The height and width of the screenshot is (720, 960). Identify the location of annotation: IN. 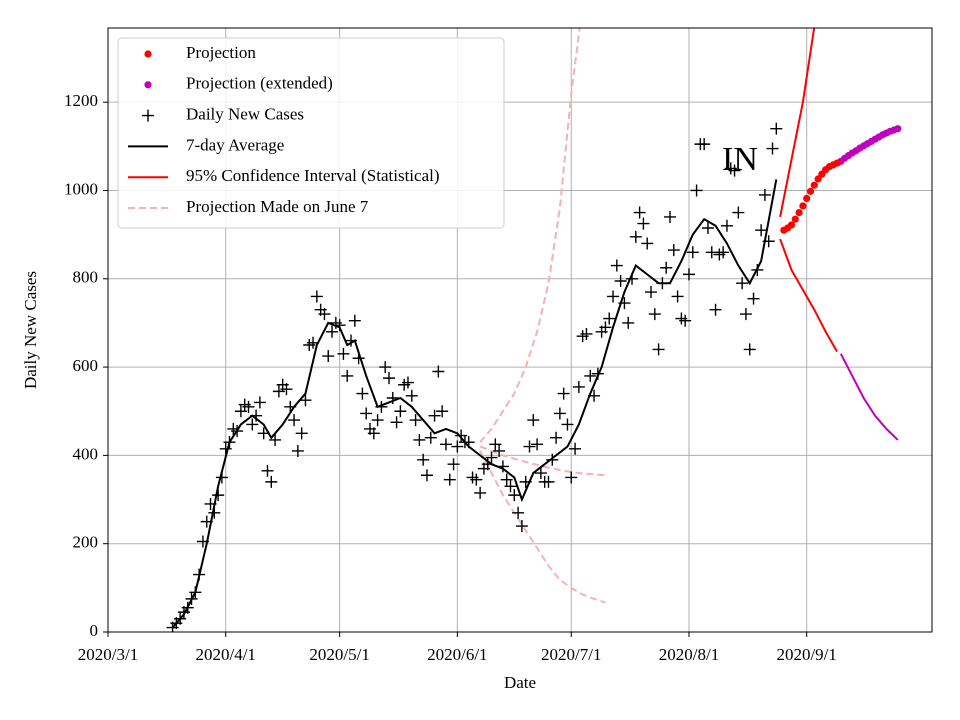
(740, 159).